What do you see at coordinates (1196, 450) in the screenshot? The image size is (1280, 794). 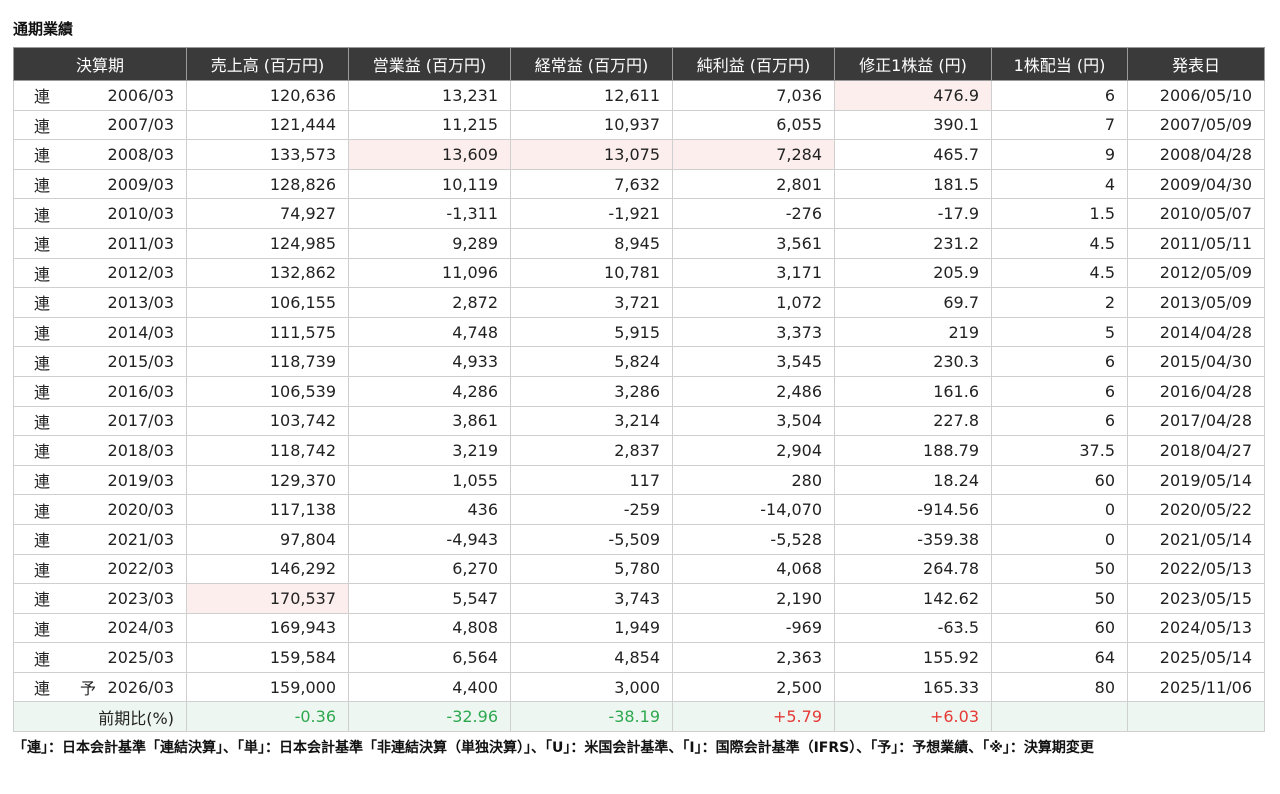 I see `announce-date-cell: 2018/04/27` at bounding box center [1196, 450].